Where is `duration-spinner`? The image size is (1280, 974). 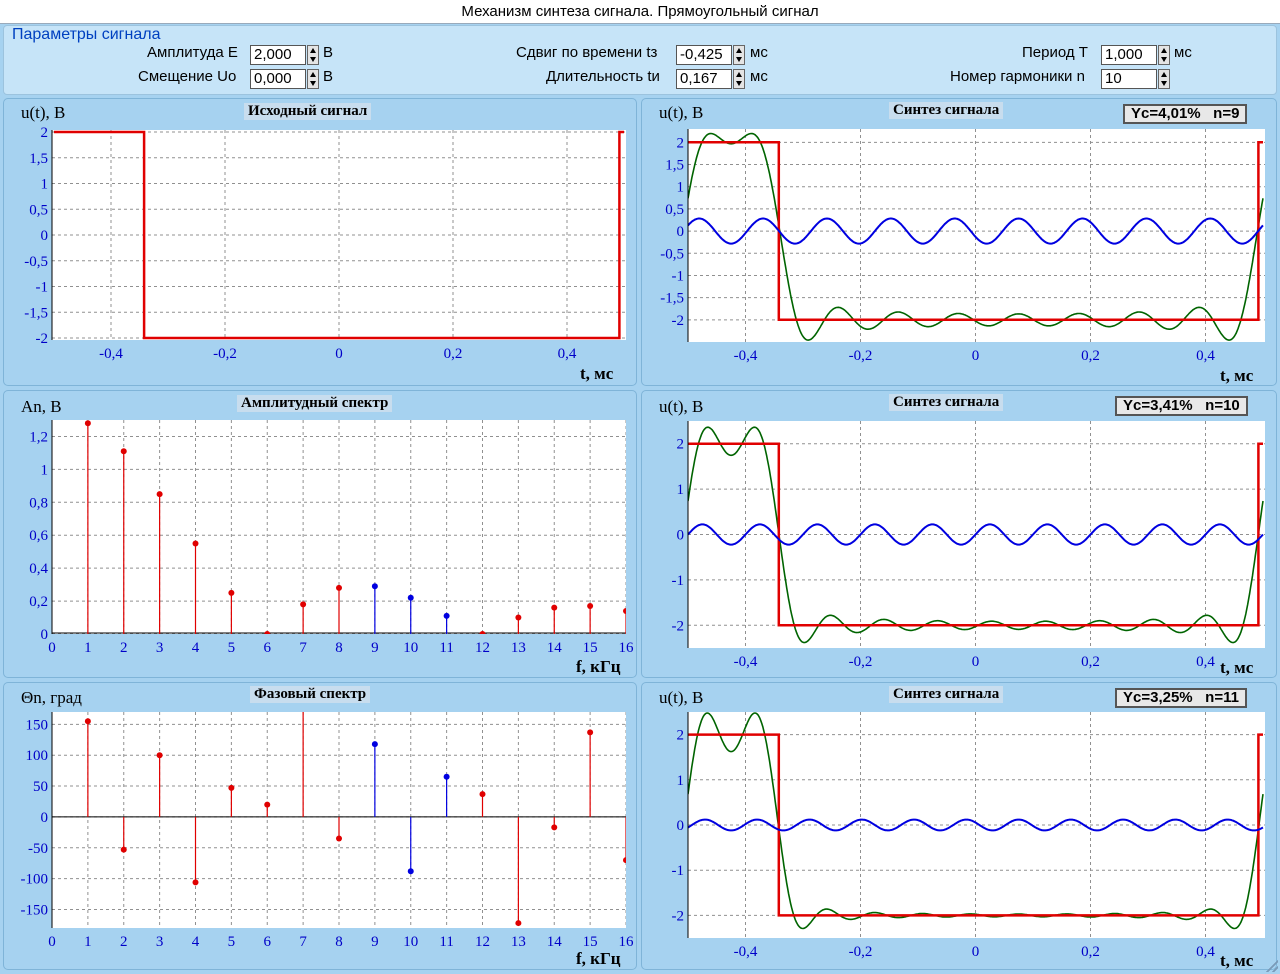 duration-spinner is located at coordinates (739, 79).